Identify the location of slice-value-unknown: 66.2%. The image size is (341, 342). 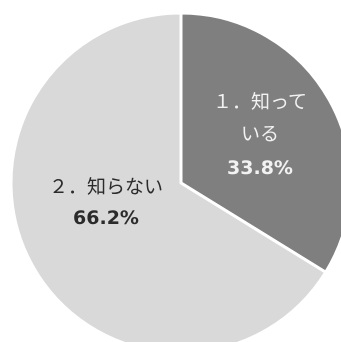
(106, 218).